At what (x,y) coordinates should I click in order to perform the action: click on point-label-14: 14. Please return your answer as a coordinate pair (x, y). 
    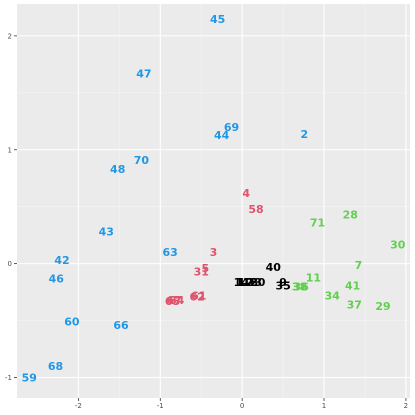
    Looking at the image, I should click on (242, 282).